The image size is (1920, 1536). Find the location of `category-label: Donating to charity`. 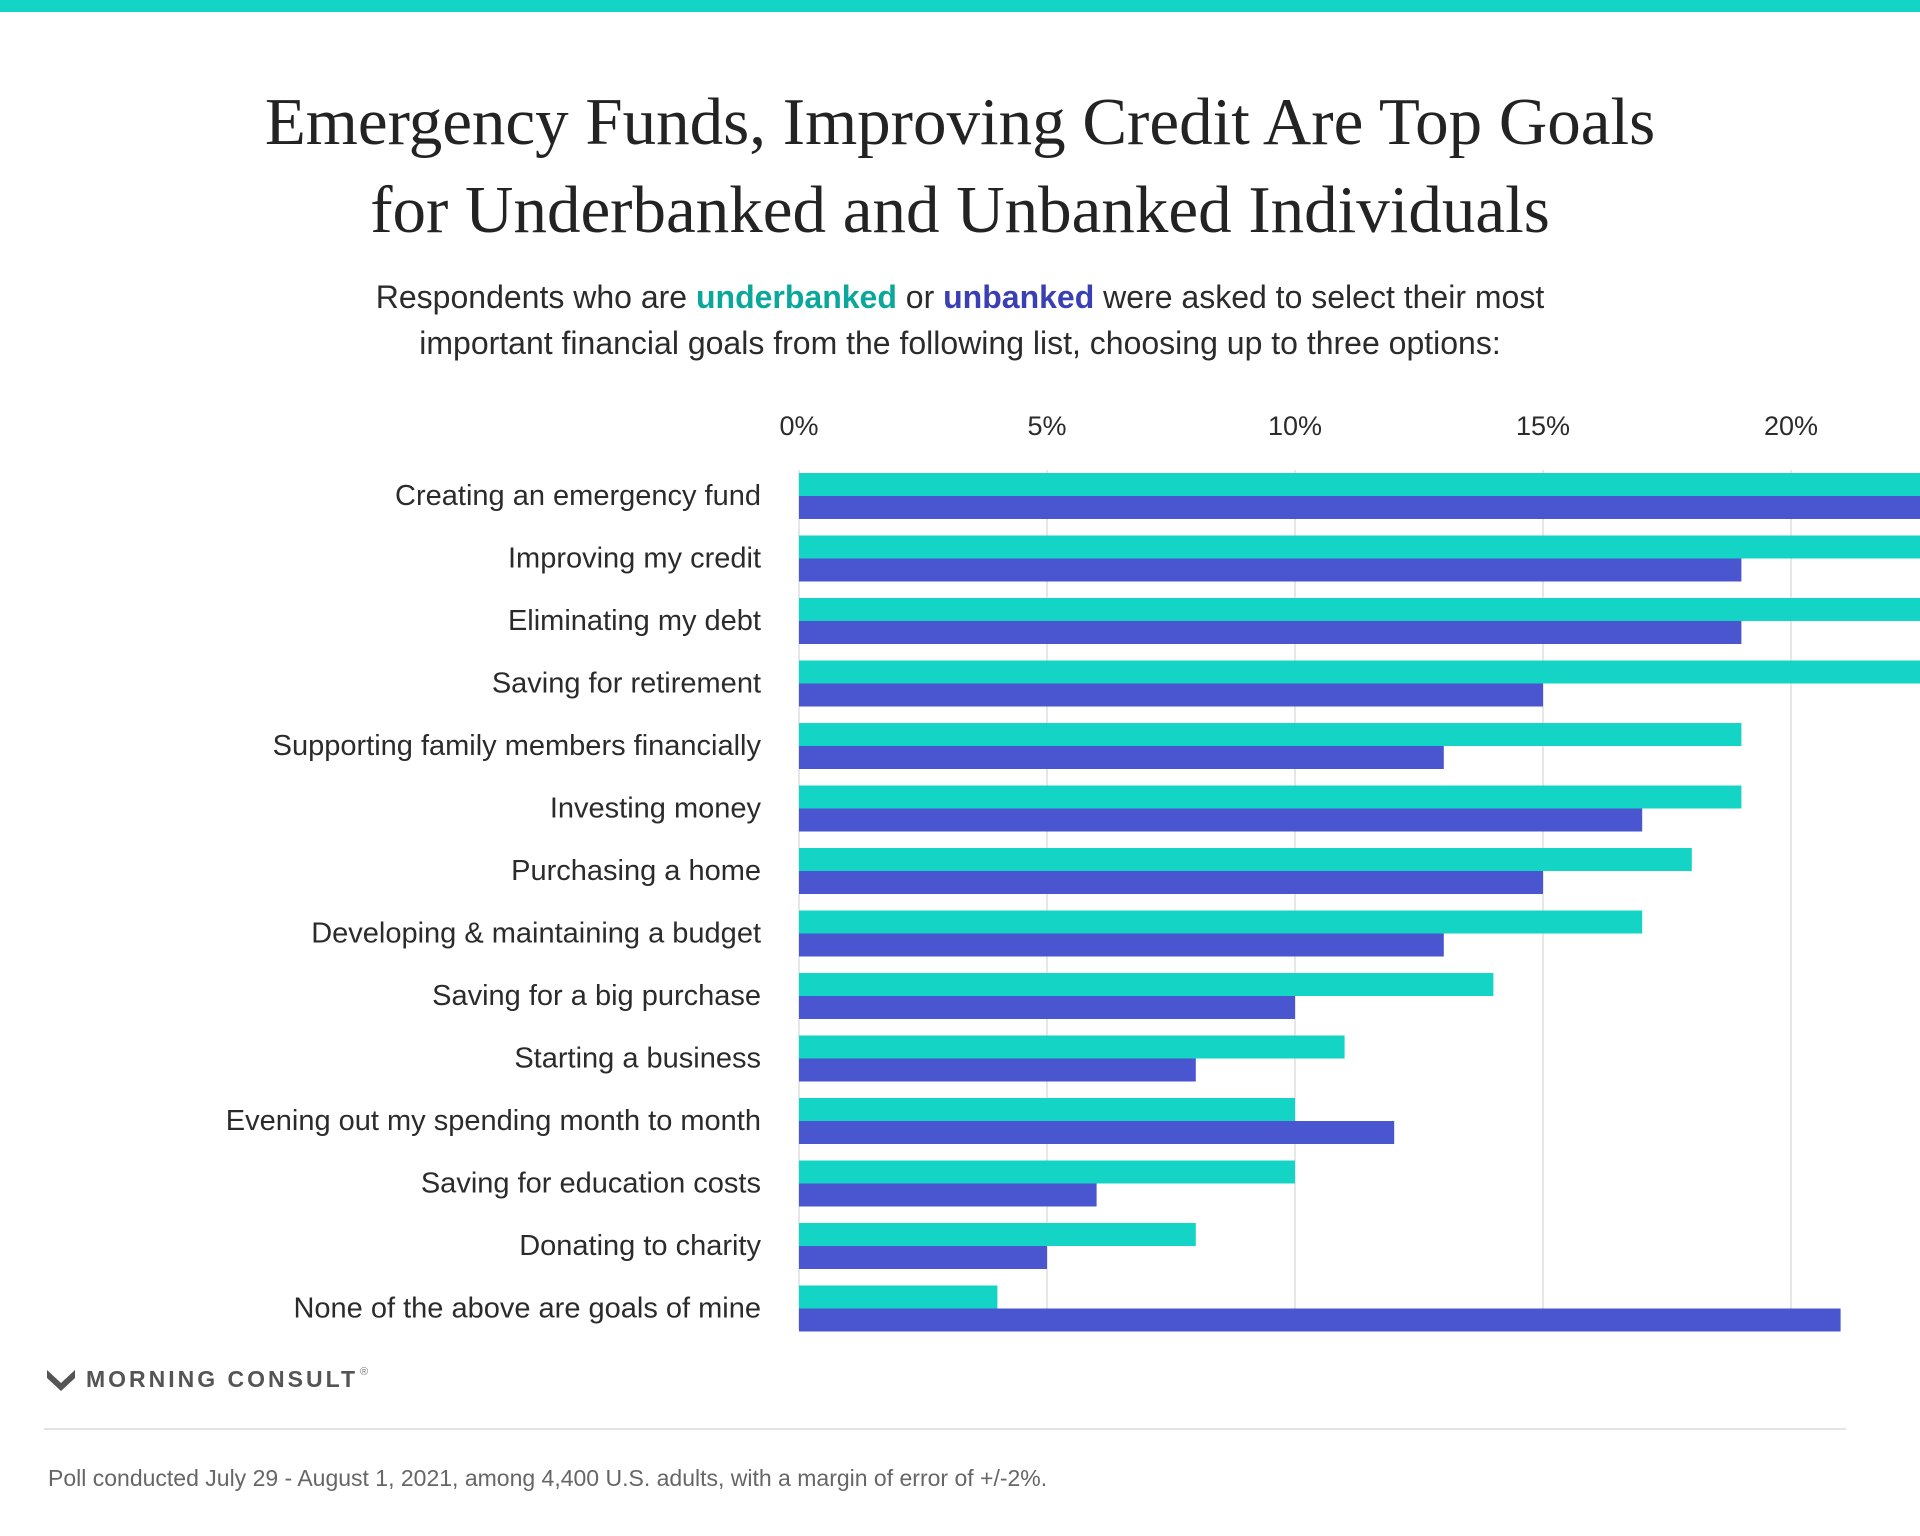

category-label: Donating to charity is located at coordinates (640, 1246).